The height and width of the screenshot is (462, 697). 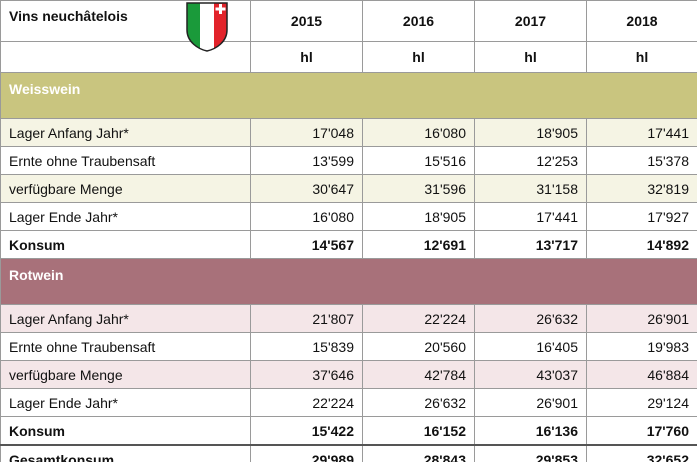 I want to click on section-row: Weisswein, so click(x=348, y=95).